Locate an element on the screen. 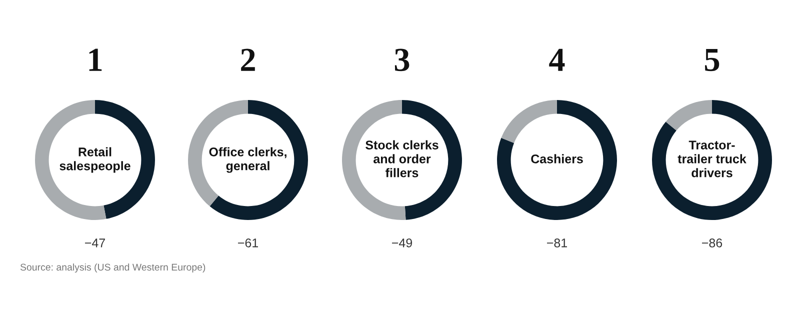 The height and width of the screenshot is (334, 800). text: −61 is located at coordinates (248, 243).